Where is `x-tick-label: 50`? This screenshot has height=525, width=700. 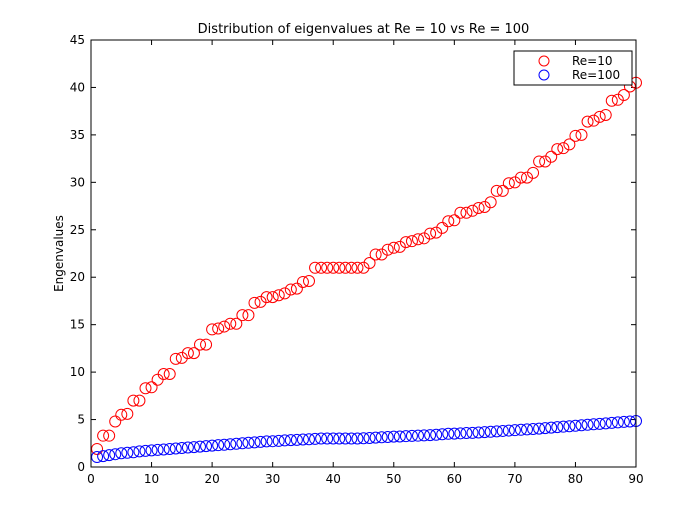
x-tick-label: 50 is located at coordinates (393, 479).